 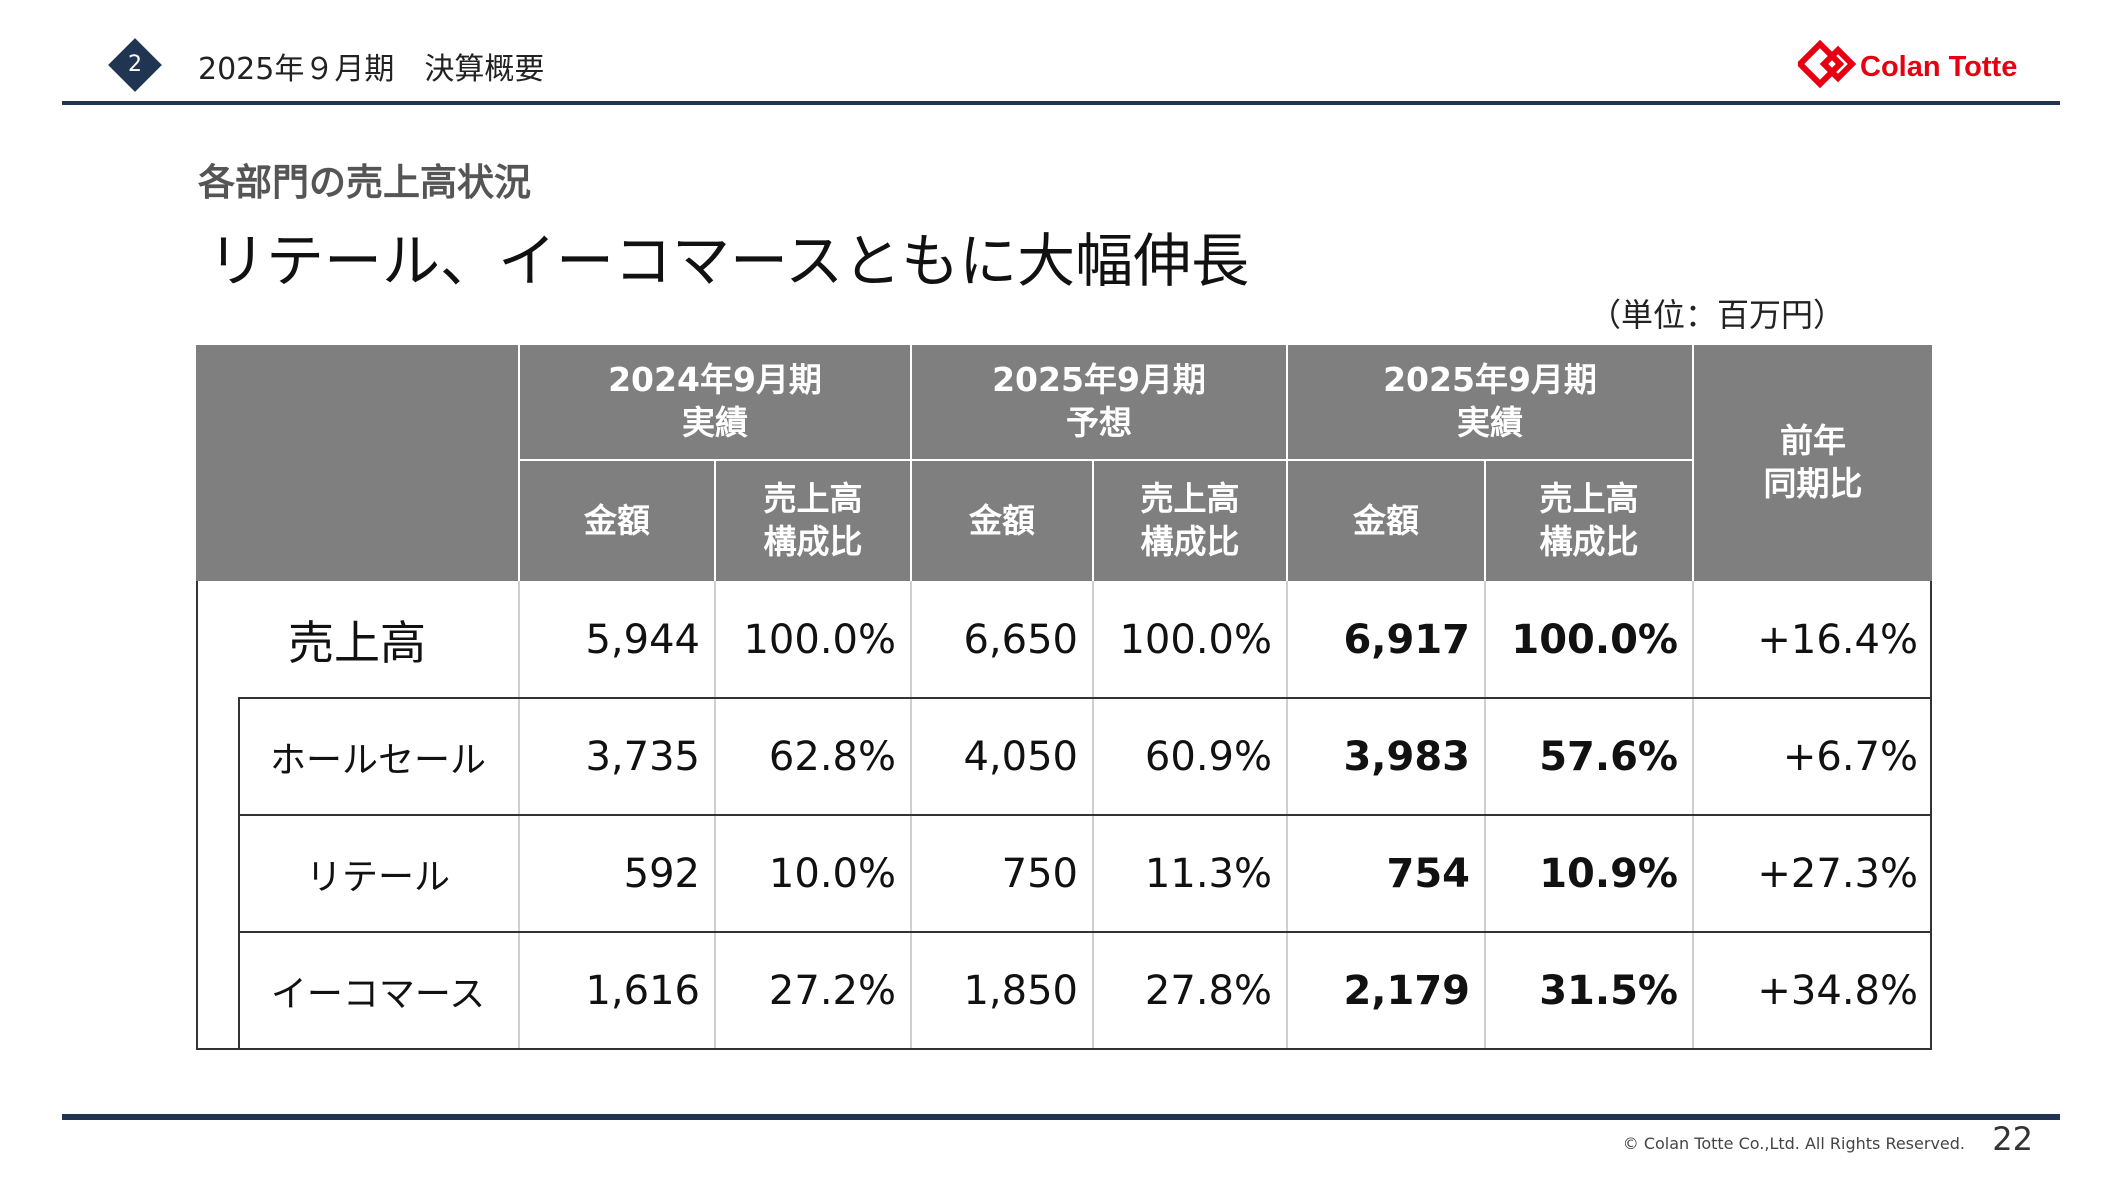 What do you see at coordinates (371, 69) in the screenshot?
I see `header-title: 2025年９月期 決算概要` at bounding box center [371, 69].